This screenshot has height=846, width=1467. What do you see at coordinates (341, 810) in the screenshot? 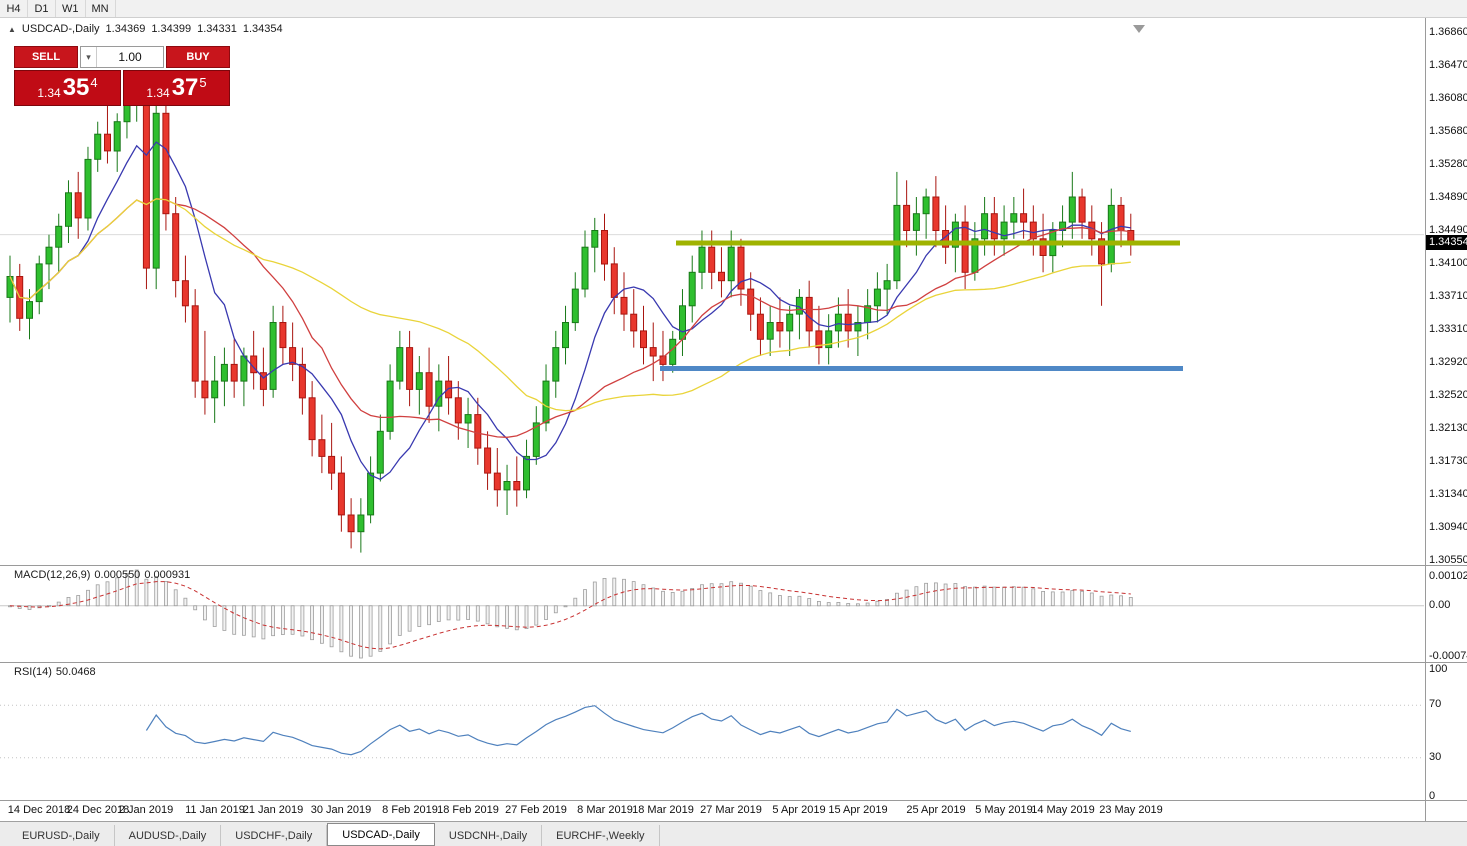
I see `time-axis-label: 30 Jan 2019` at bounding box center [341, 810].